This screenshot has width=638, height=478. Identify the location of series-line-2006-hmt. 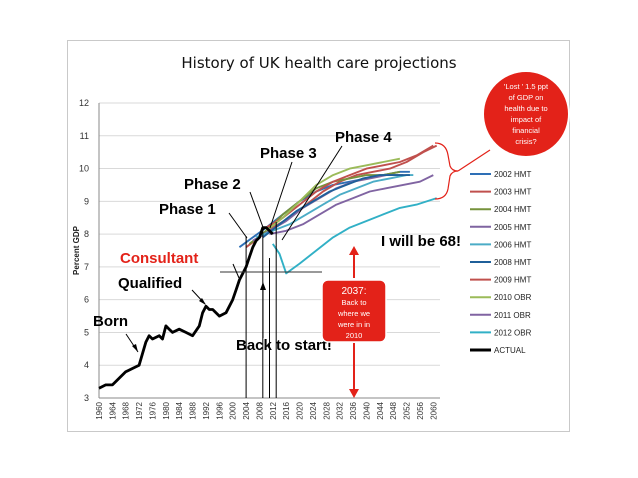
(334, 206).